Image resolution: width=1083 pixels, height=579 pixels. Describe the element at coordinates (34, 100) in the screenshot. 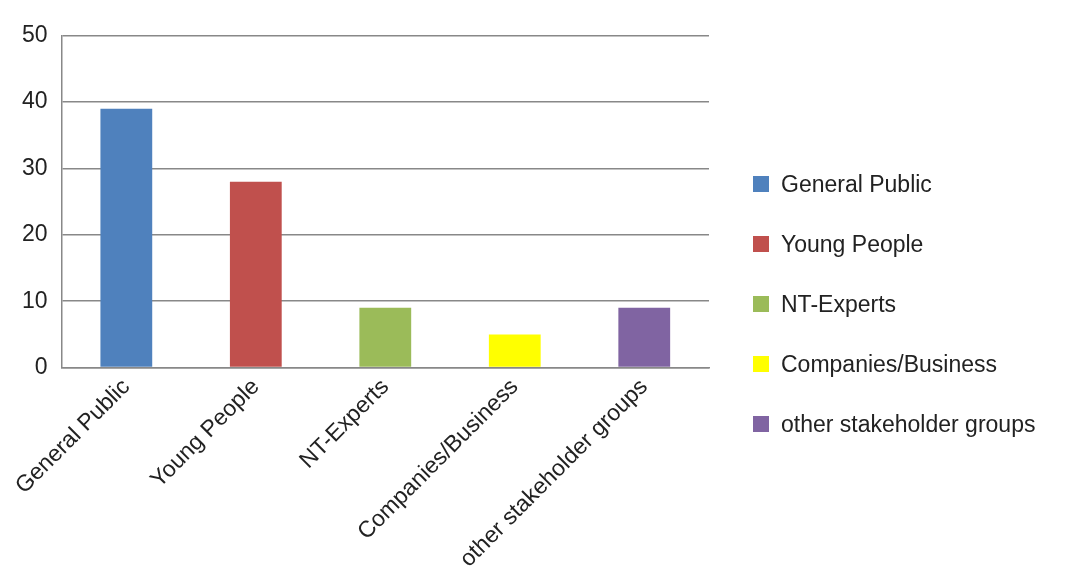

I see `y-tick-label: 40` at that location.